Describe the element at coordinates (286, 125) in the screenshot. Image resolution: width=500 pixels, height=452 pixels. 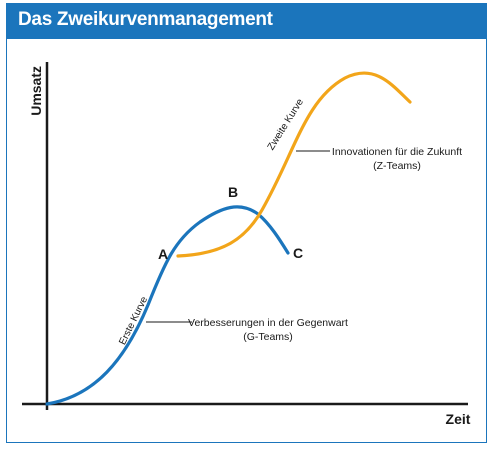
I see `second-curve-label: Zweite Kurve` at that location.